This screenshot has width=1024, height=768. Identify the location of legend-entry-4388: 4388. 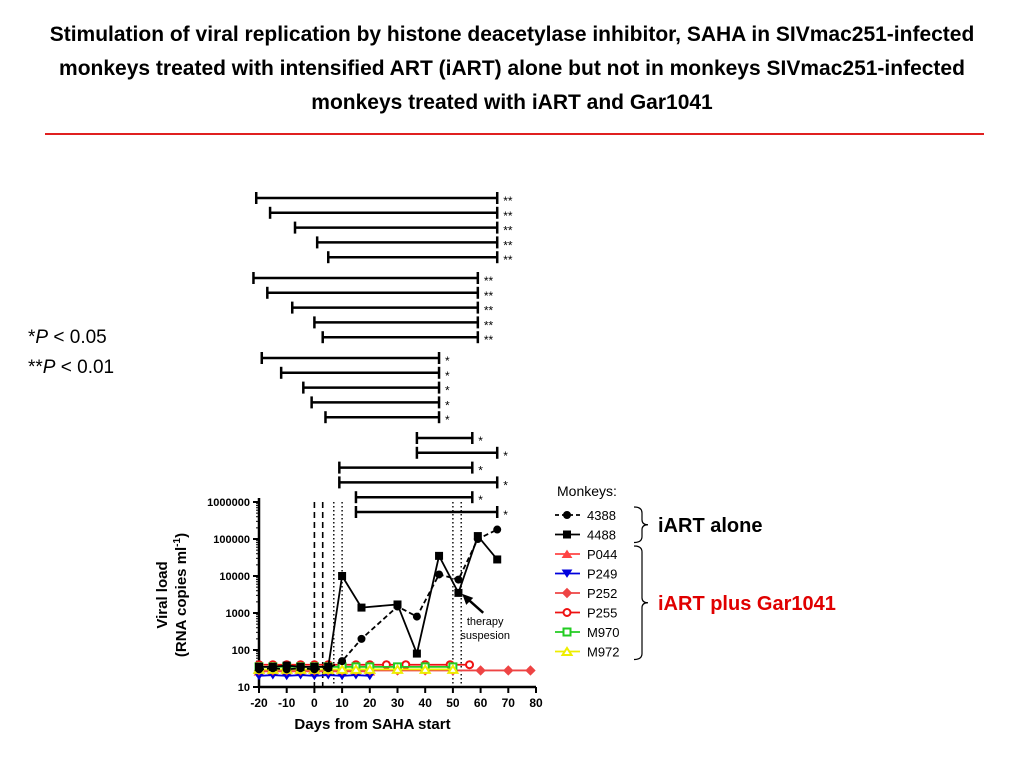
(585, 515).